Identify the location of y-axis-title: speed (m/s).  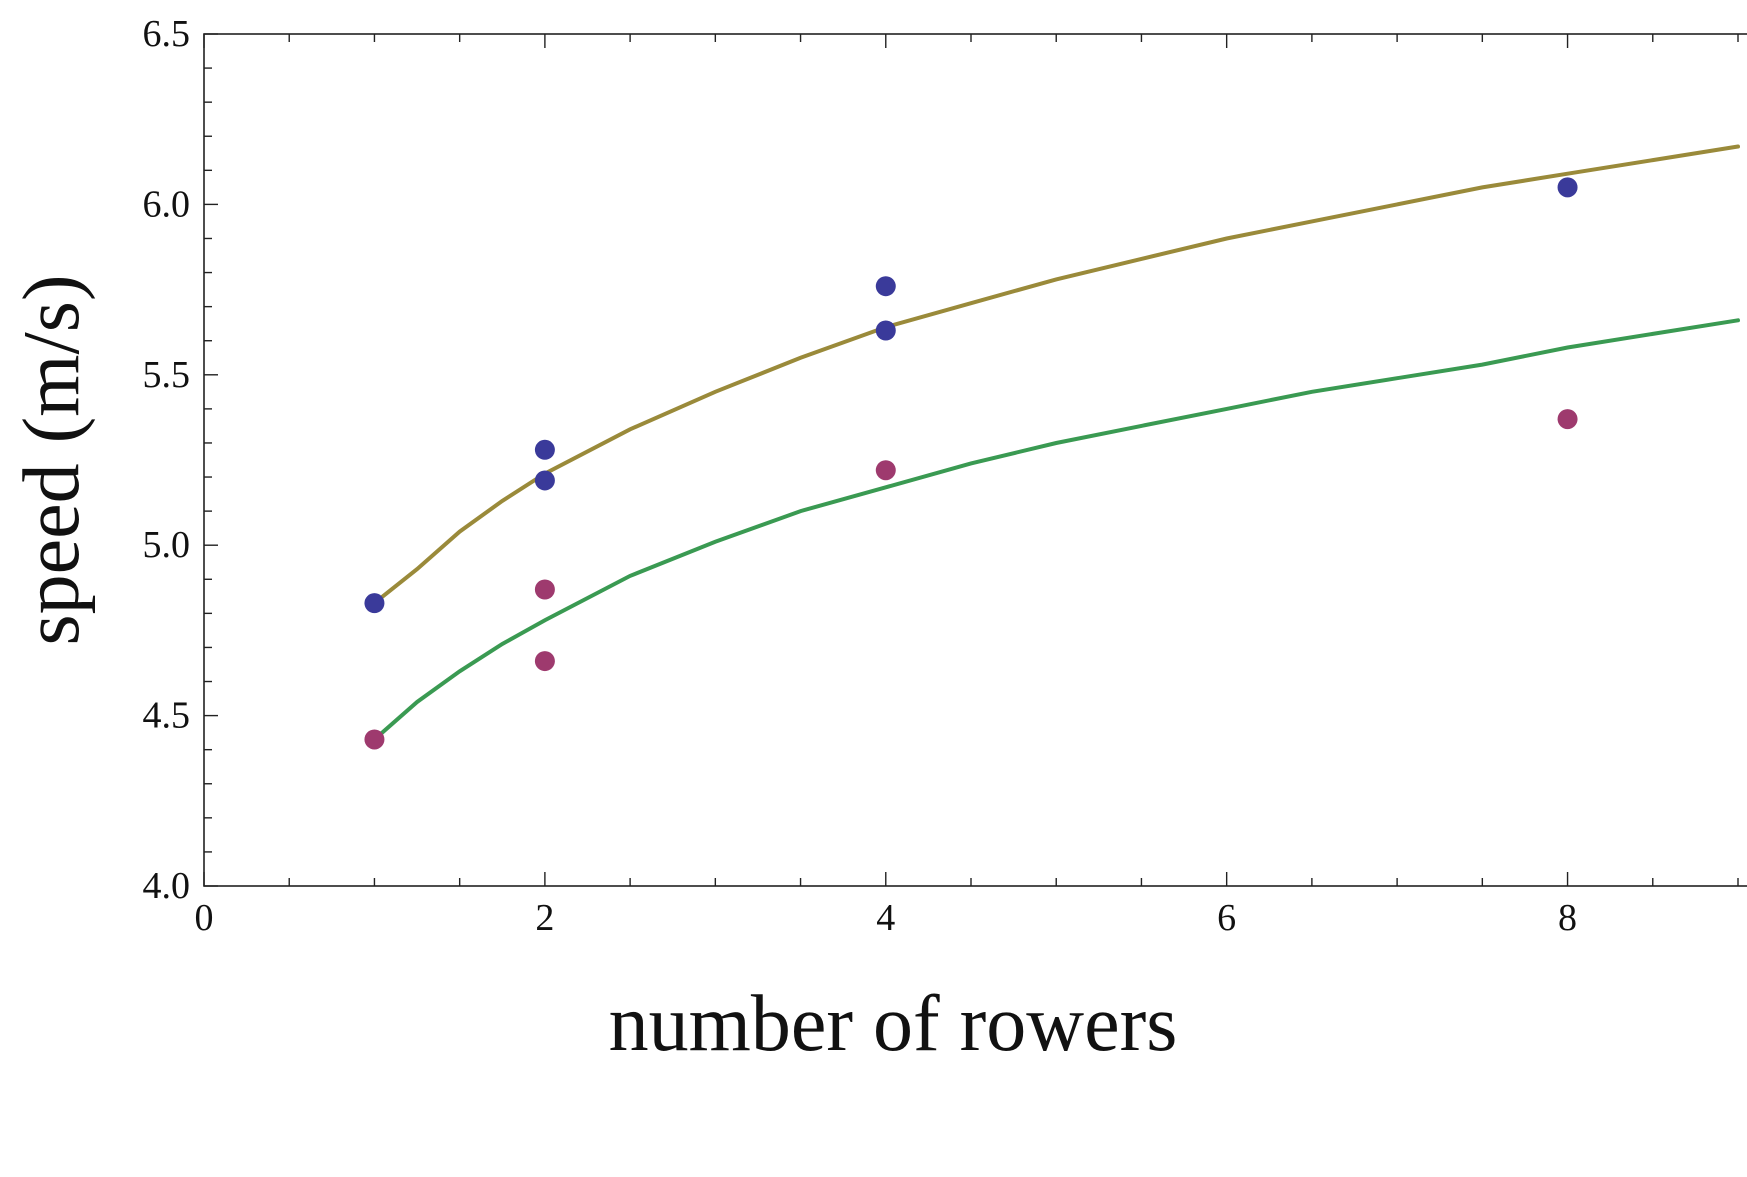
(52, 459).